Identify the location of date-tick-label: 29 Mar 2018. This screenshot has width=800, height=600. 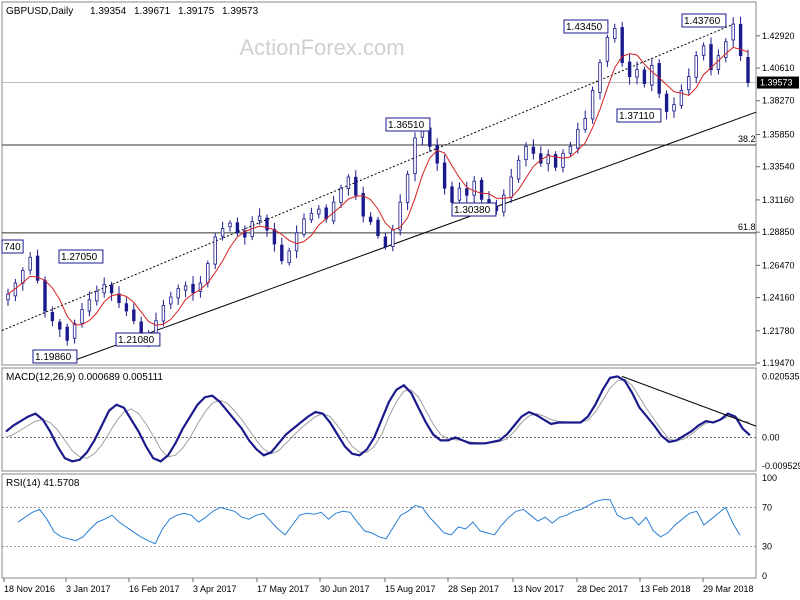
(728, 589).